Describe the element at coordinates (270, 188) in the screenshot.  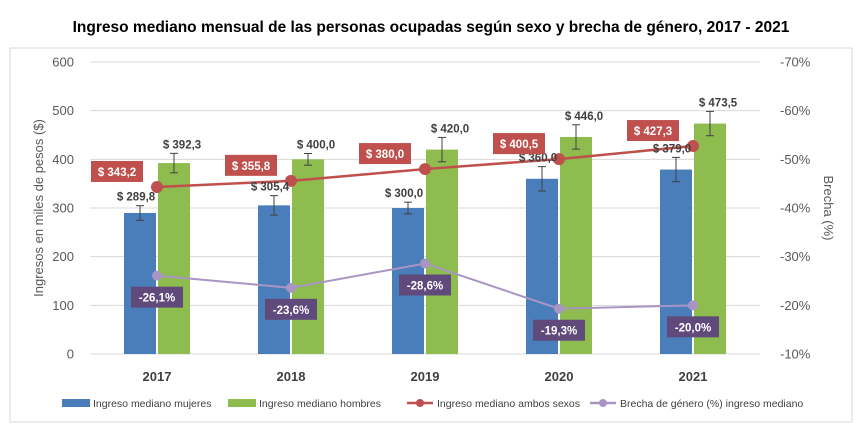
I see `bar-data-label: $ 305,4` at that location.